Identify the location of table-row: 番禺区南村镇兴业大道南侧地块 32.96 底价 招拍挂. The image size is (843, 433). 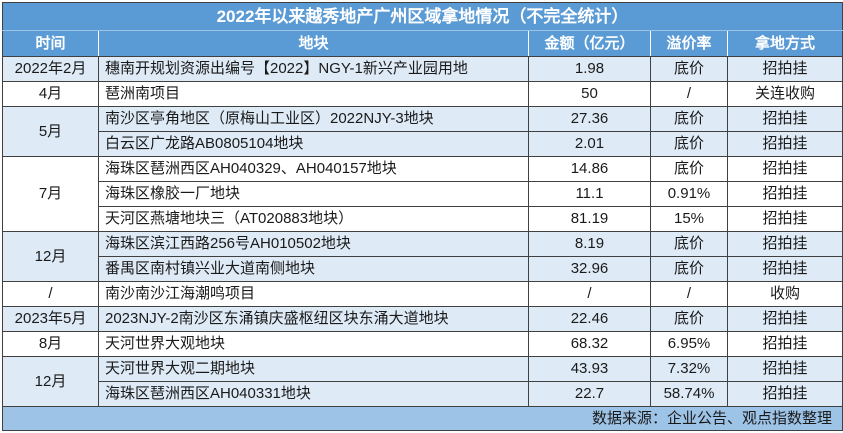
(423, 269).